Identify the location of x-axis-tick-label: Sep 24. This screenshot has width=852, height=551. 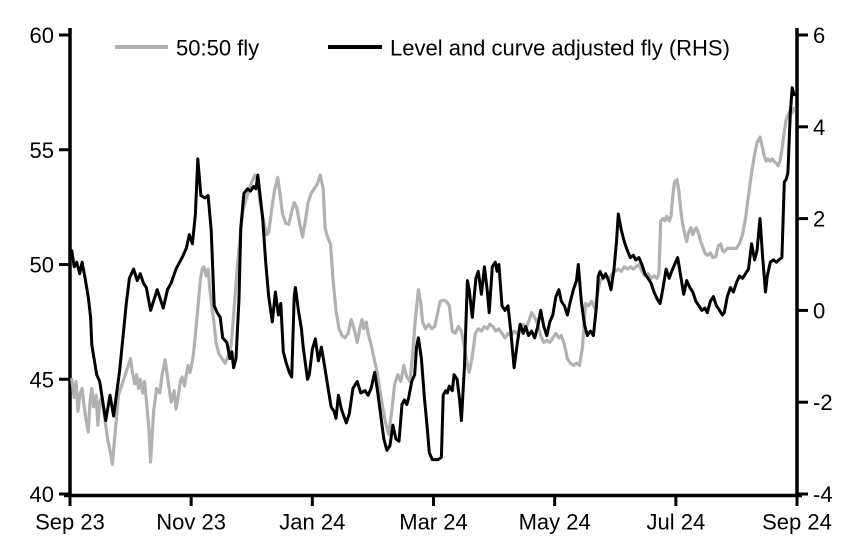
(797, 522).